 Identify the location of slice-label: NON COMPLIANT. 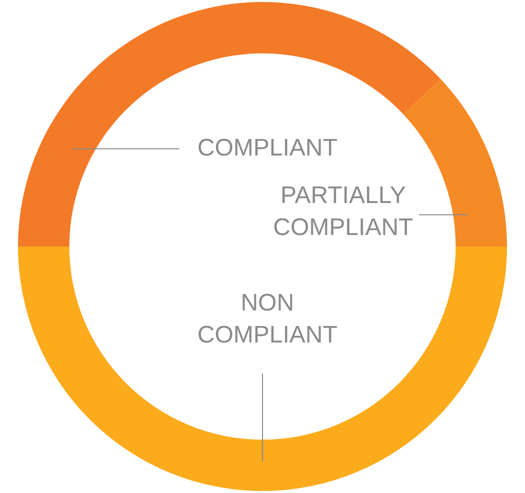
(267, 318).